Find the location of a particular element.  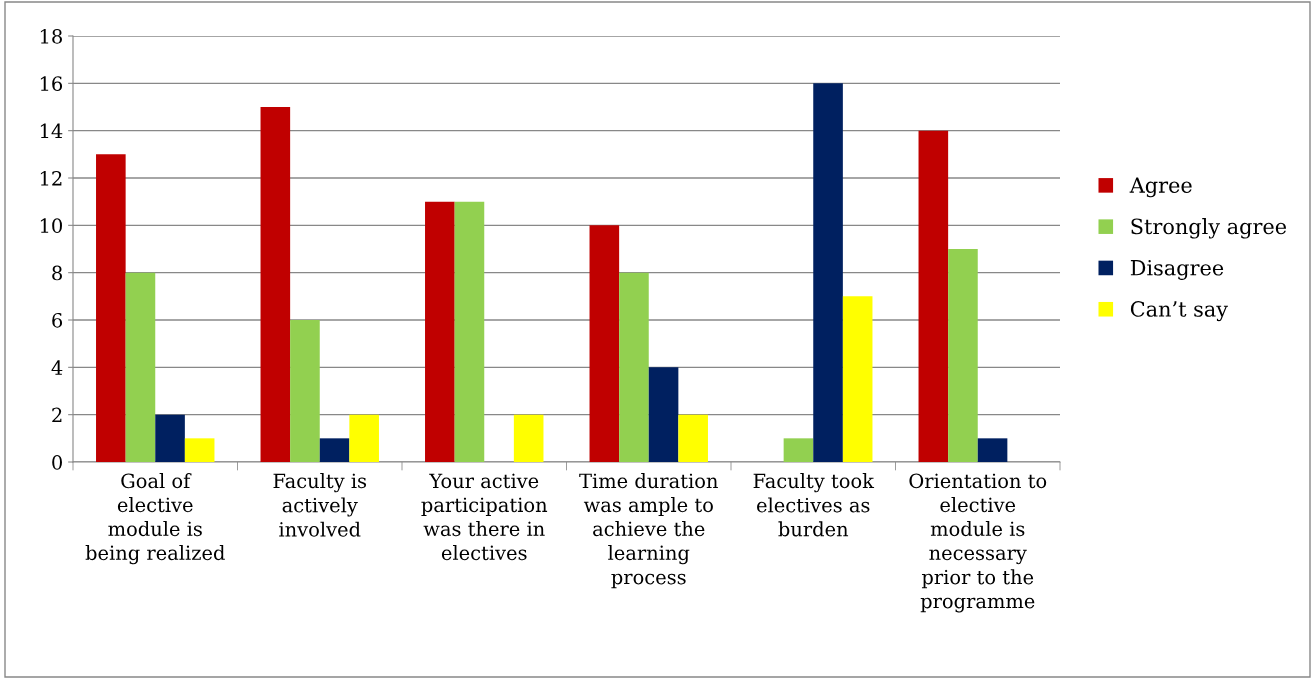

x-tick-label: Faculty is actively involved is located at coordinates (320, 505).